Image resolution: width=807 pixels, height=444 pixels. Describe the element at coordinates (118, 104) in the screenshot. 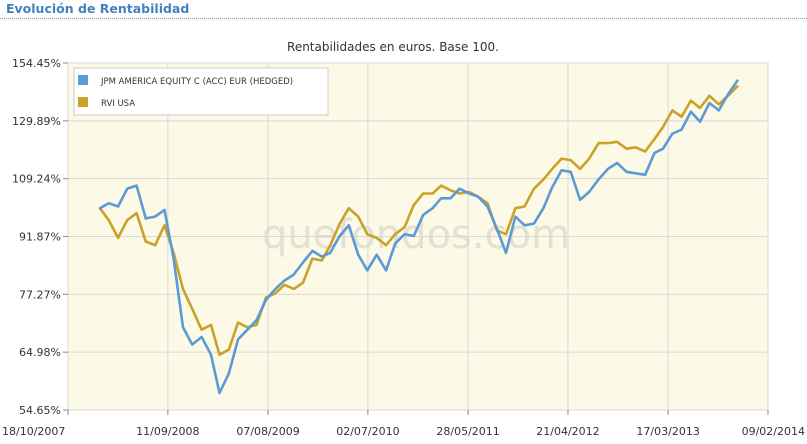

I see `legend-label-rvi: RVI USA` at that location.